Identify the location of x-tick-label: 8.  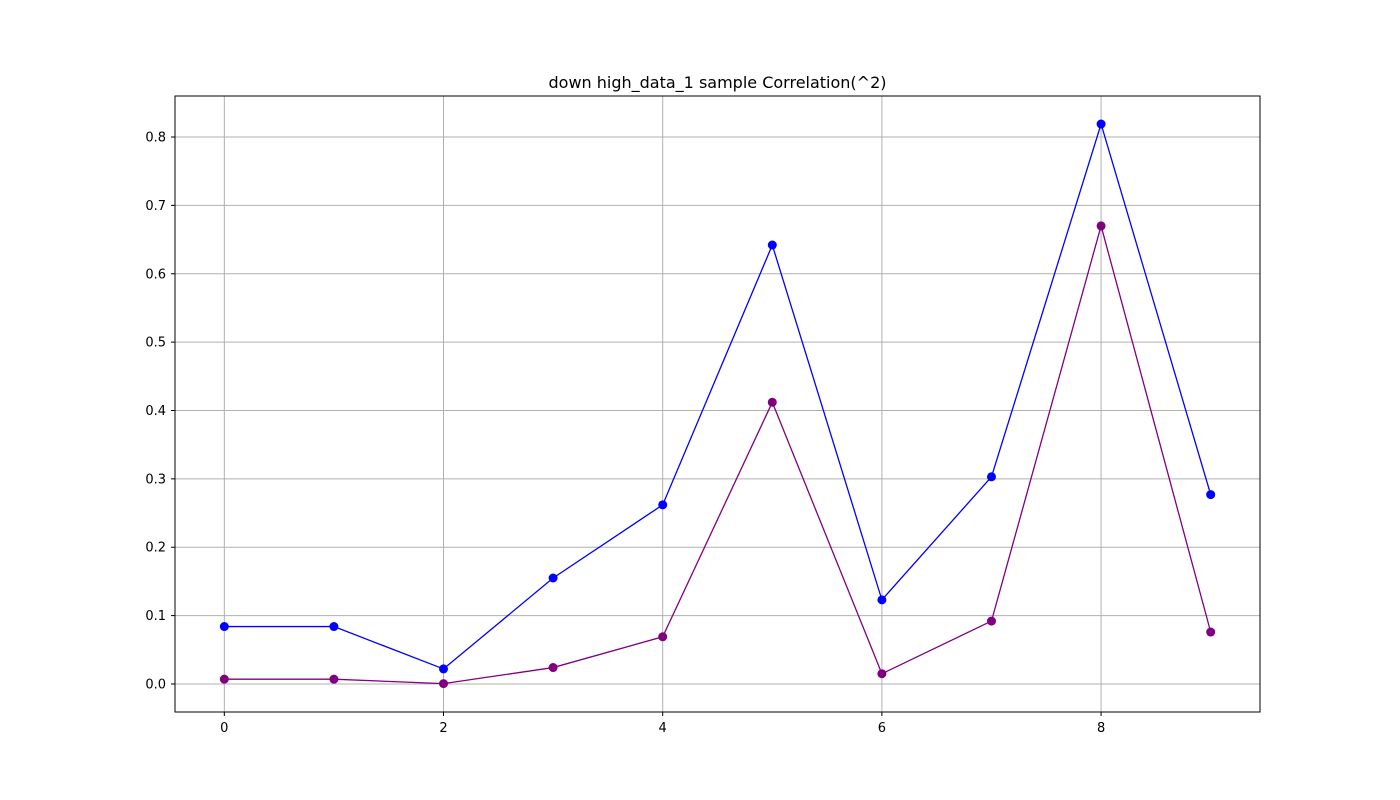
(1101, 728).